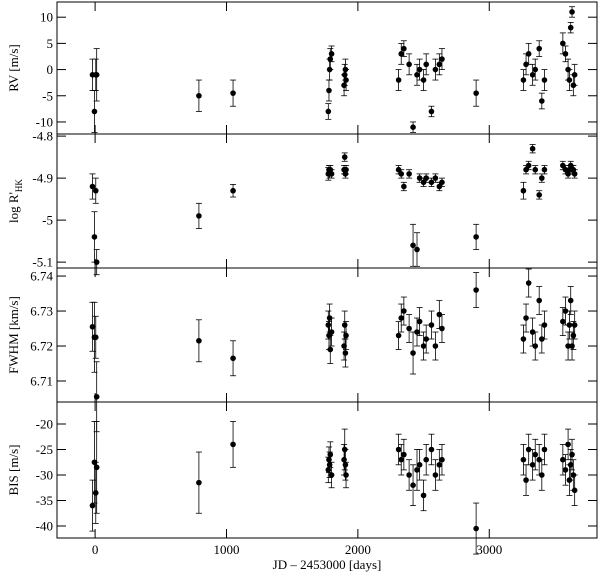 This screenshot has height=577, width=600. What do you see at coordinates (46, 17) in the screenshot?
I see `y-tick-label: 10` at bounding box center [46, 17].